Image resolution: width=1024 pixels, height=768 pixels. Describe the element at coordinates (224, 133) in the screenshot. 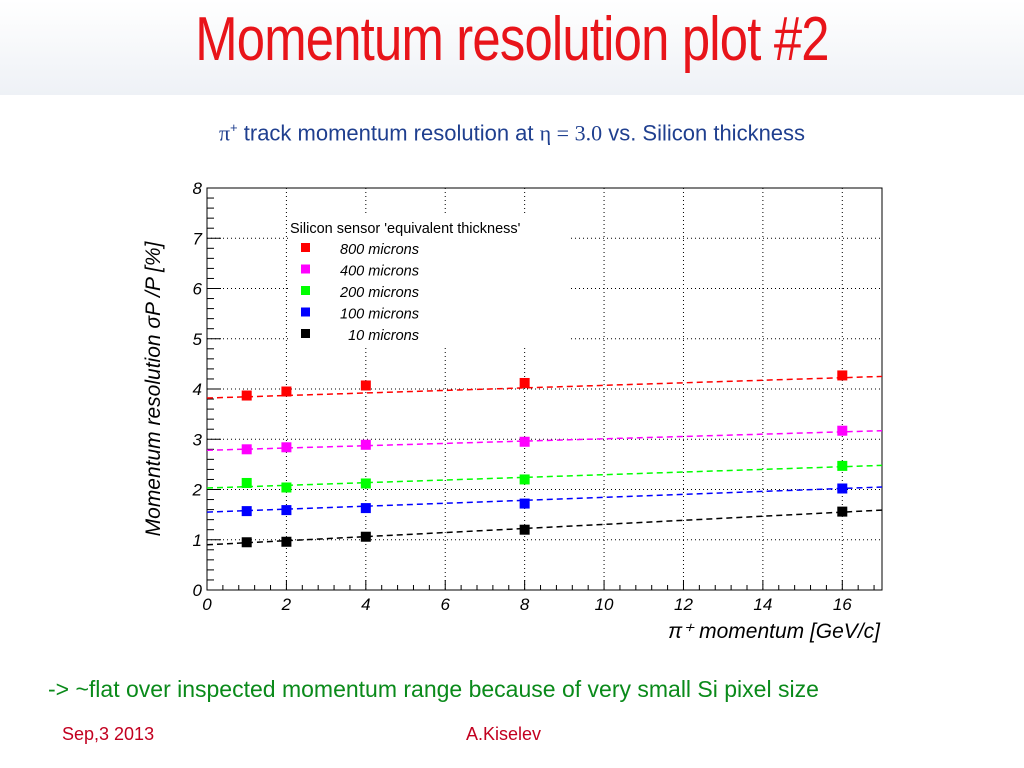

I see `pi-symbol: π` at that location.